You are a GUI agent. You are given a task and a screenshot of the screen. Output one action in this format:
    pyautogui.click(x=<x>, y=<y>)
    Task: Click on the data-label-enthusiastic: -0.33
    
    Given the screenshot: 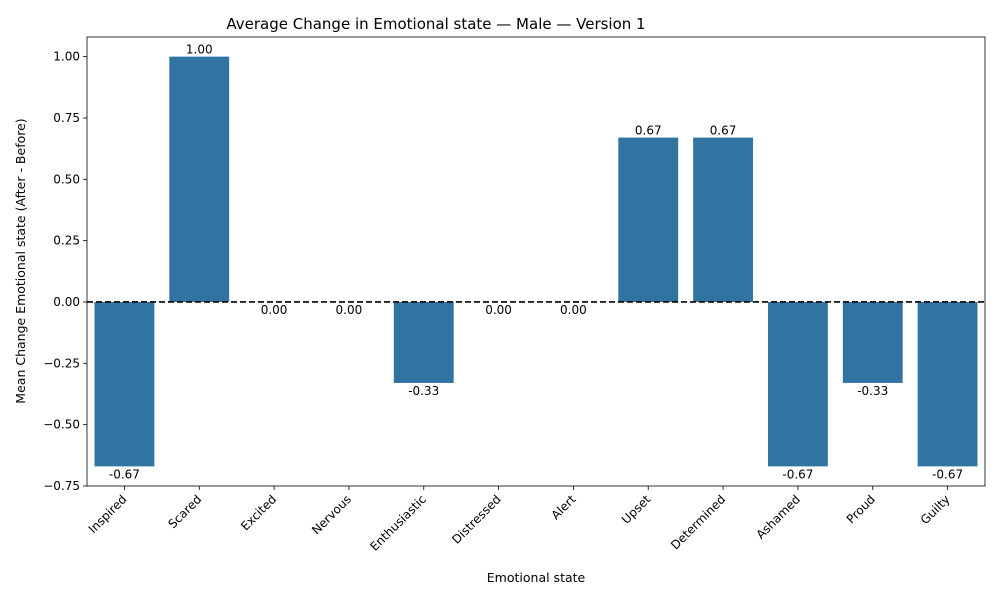 What is the action you would take?
    pyautogui.click(x=423, y=391)
    